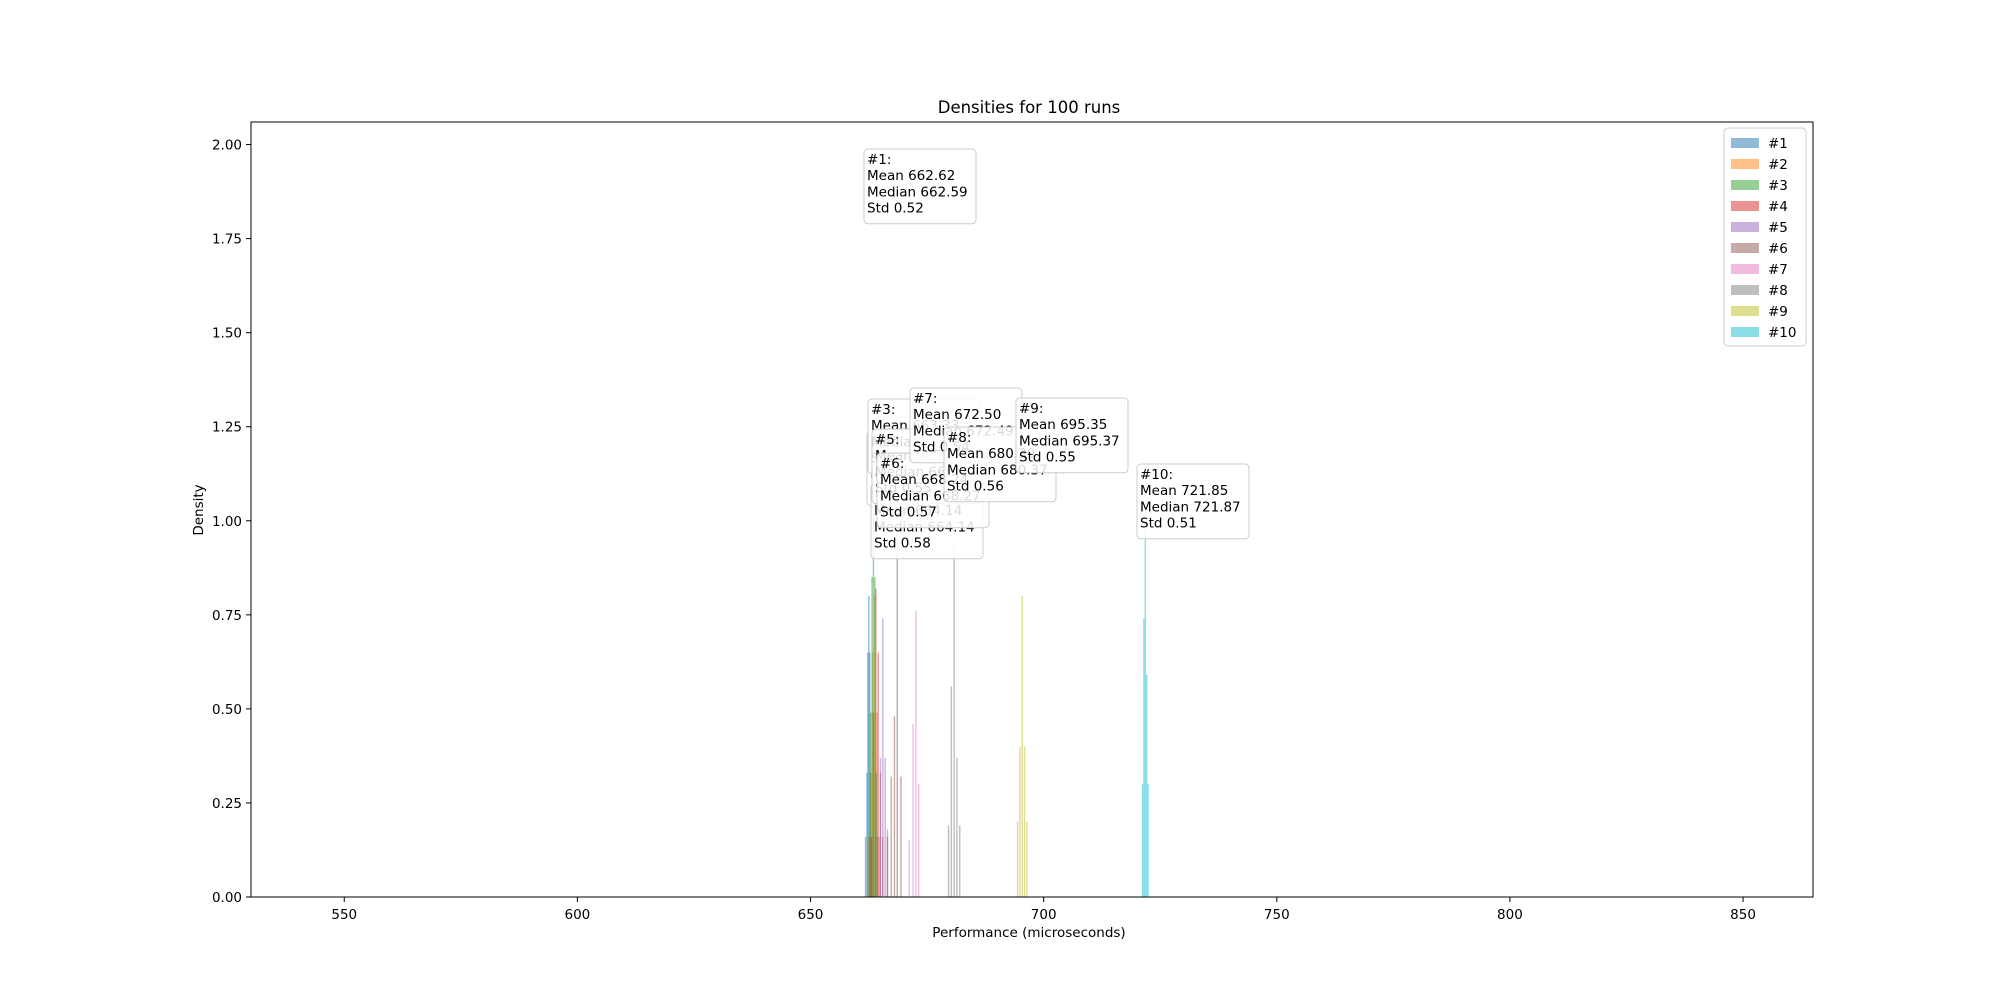  What do you see at coordinates (908, 513) in the screenshot?
I see `annotation-line: Std 0.57` at bounding box center [908, 513].